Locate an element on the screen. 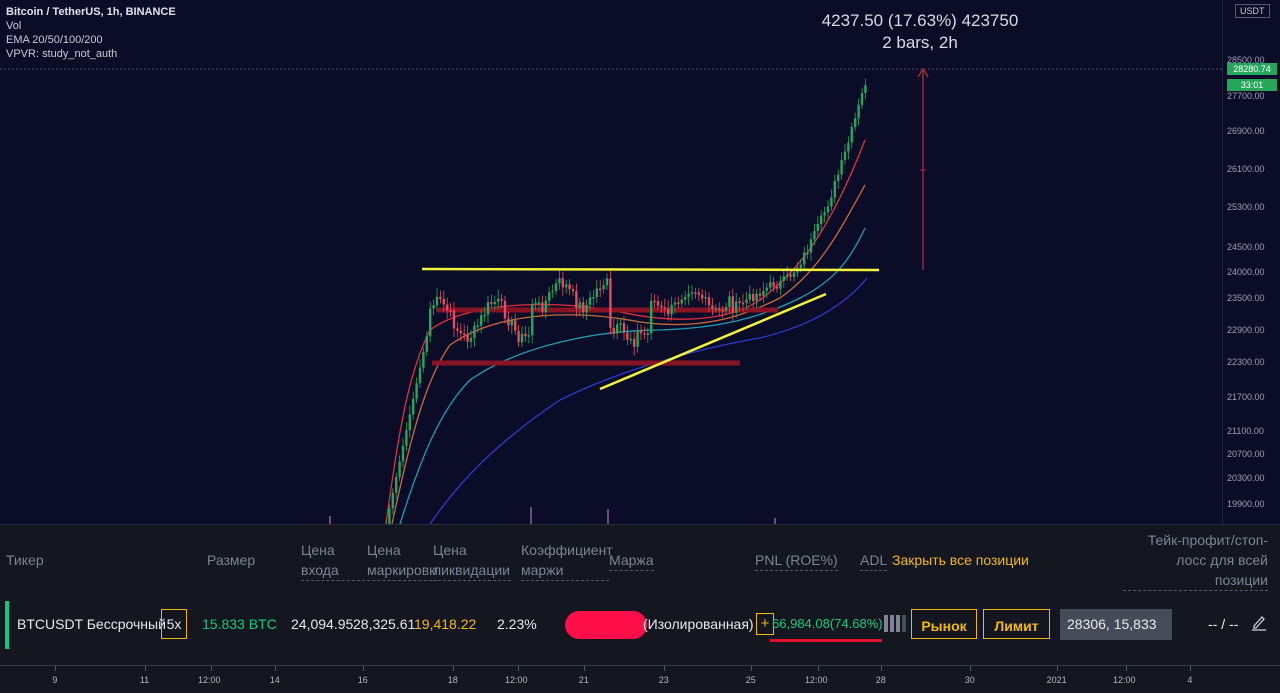 This screenshot has height=693, width=1280. price-tick: 25300.00 is located at coordinates (1246, 207).